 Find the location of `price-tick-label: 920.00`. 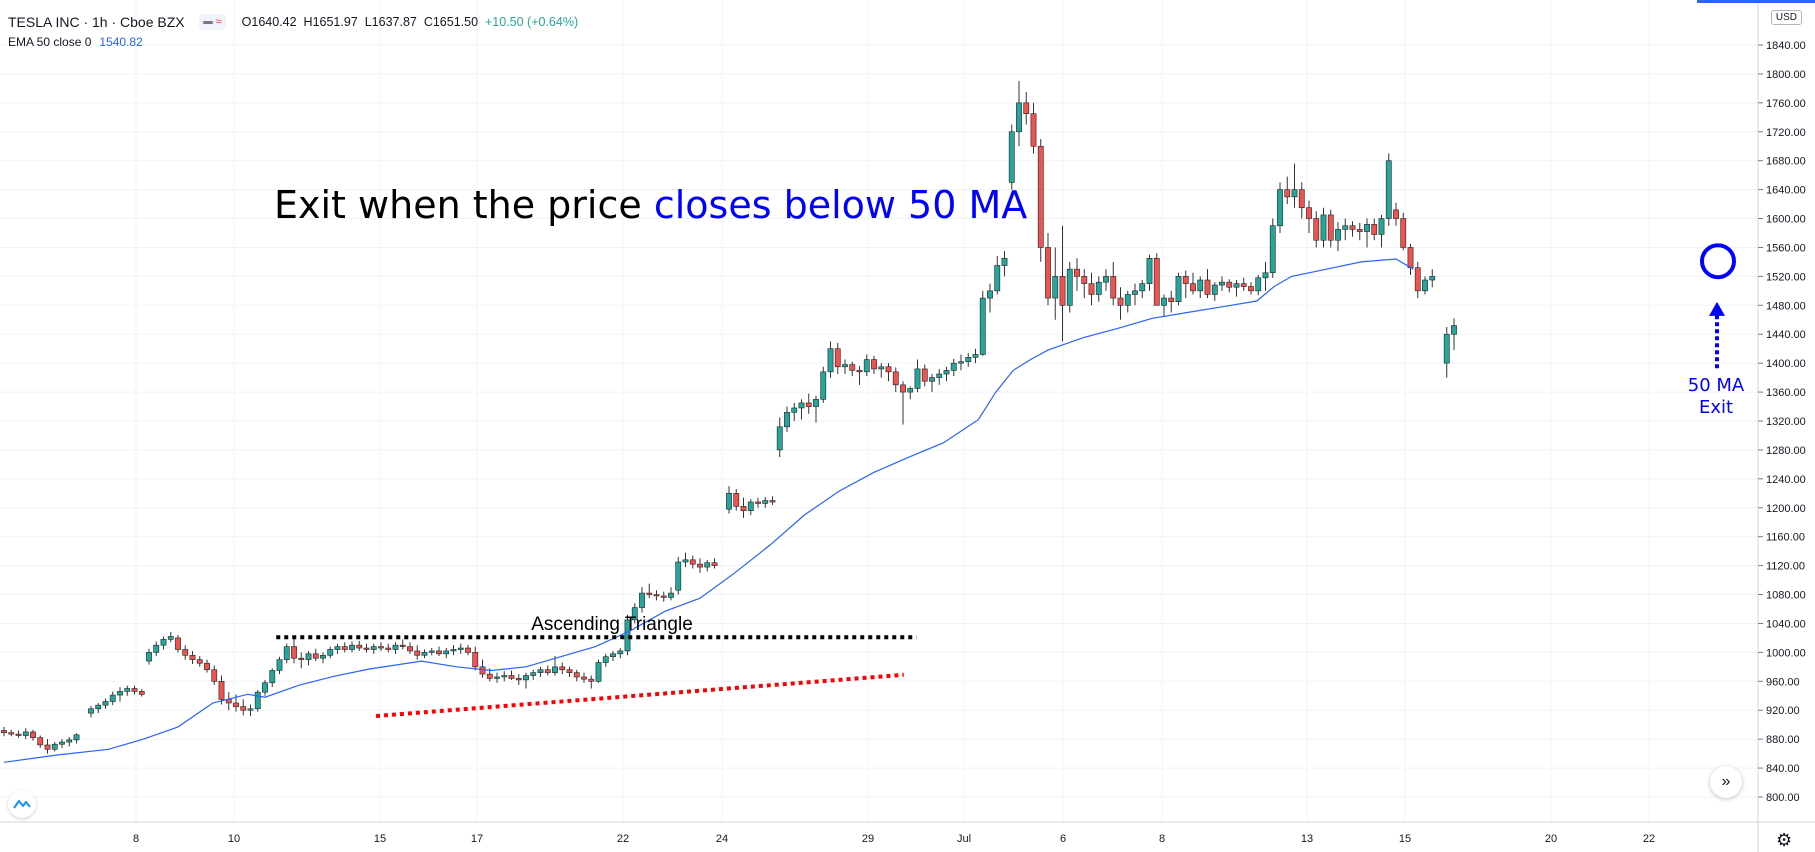

price-tick-label: 920.00 is located at coordinates (1783, 711).